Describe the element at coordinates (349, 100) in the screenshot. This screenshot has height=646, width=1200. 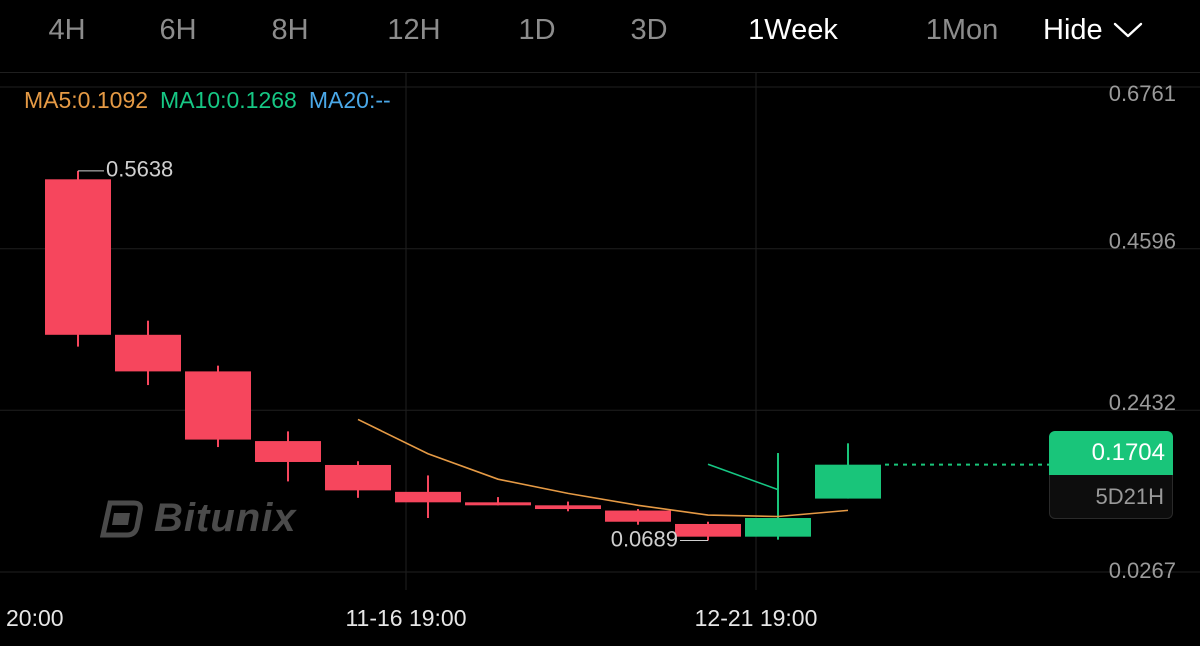
I see `ma20-value: MA20:--` at that location.